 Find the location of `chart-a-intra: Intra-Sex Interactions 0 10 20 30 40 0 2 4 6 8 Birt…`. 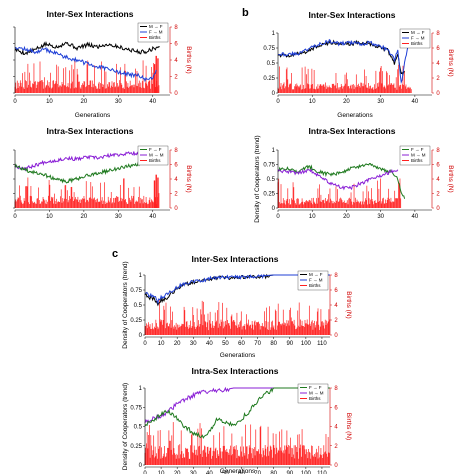

chart-a-intra: Intra-Sex Interactions 0 10 20 30 40 0 2 4 6 8 Birt… is located at coordinates (102, 173).